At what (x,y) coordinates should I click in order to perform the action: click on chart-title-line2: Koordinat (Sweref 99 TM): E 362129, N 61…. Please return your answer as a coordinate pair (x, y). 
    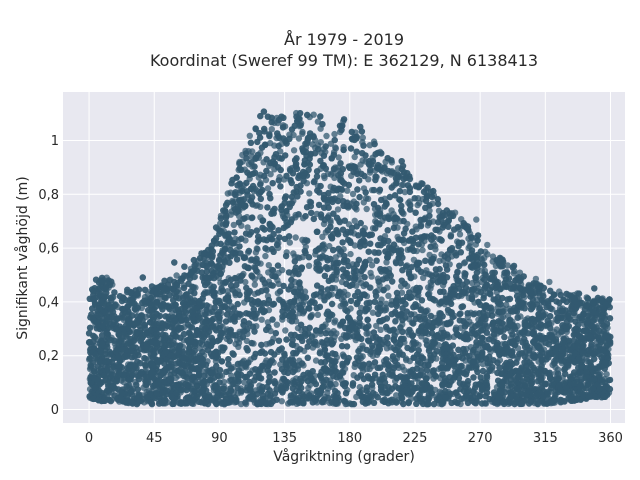
    Looking at the image, I should click on (344, 60).